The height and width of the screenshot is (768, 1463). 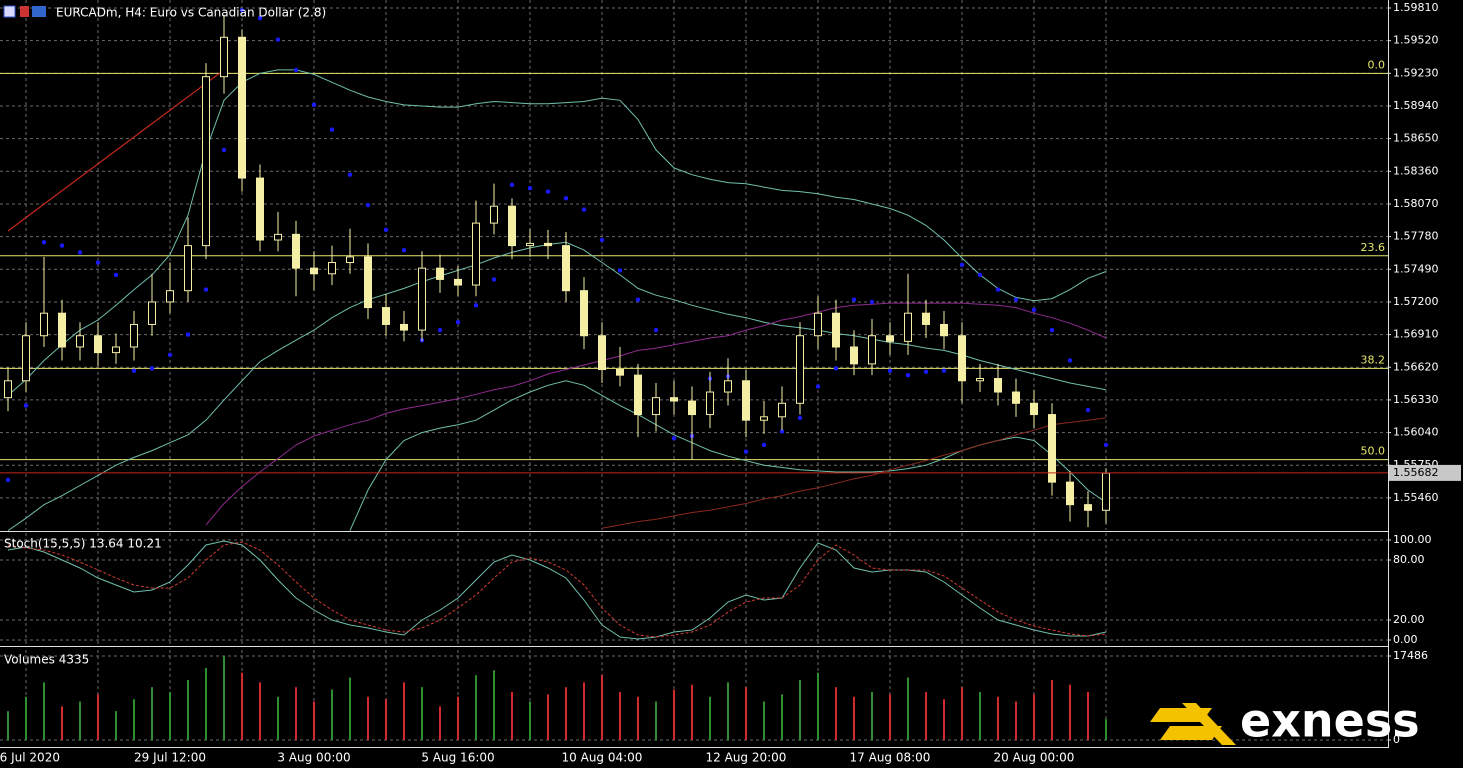 What do you see at coordinates (602, 758) in the screenshot?
I see `x-tick-label: 10 Aug 04:00` at bounding box center [602, 758].